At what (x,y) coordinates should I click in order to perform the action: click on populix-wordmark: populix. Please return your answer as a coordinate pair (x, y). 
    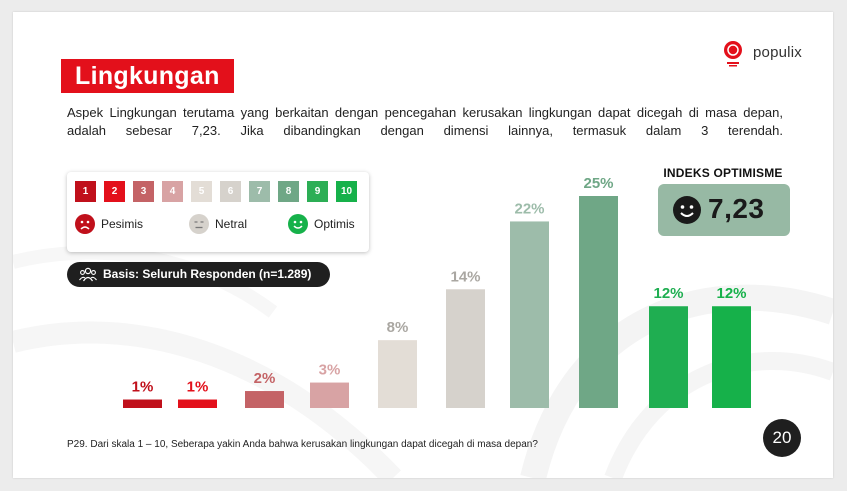
    Looking at the image, I should click on (777, 52).